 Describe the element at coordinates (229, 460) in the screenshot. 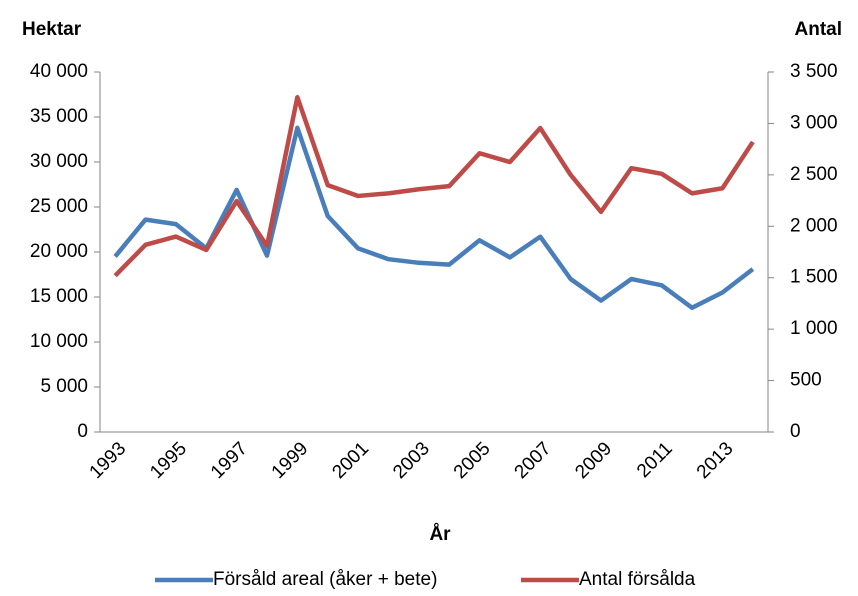

I see `x-tick-label: 1997` at that location.